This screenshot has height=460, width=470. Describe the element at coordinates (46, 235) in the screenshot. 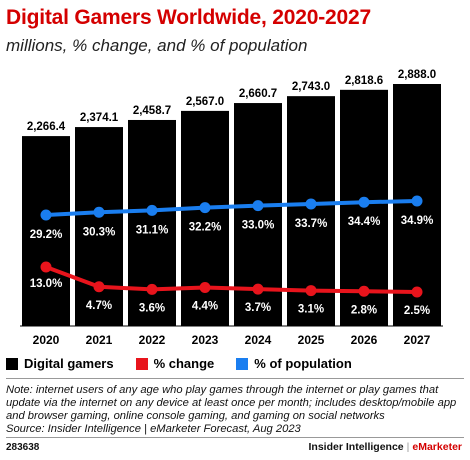

I see `population-label-2020: 29.2%` at that location.